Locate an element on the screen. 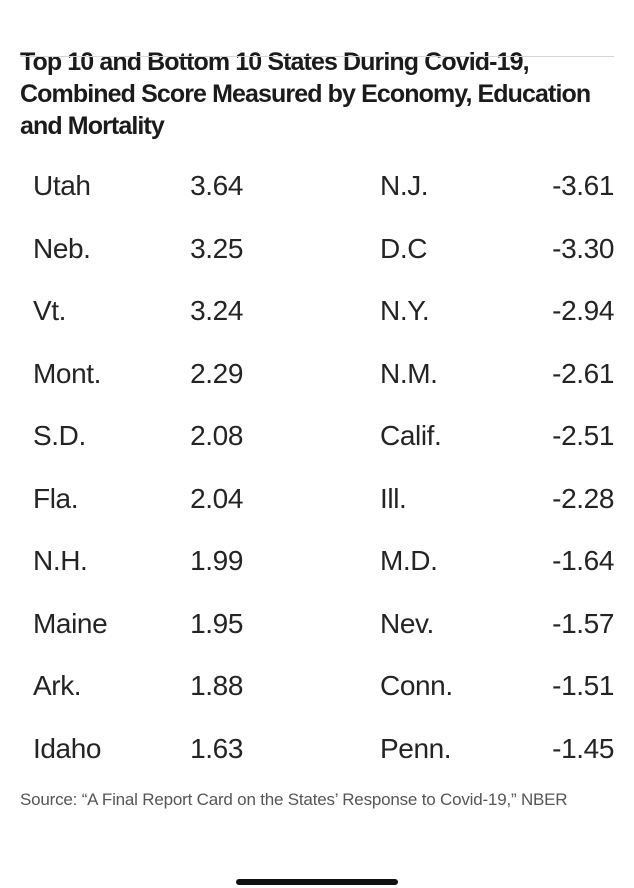 The image size is (634, 888). score-value: 3.64 is located at coordinates (216, 186).